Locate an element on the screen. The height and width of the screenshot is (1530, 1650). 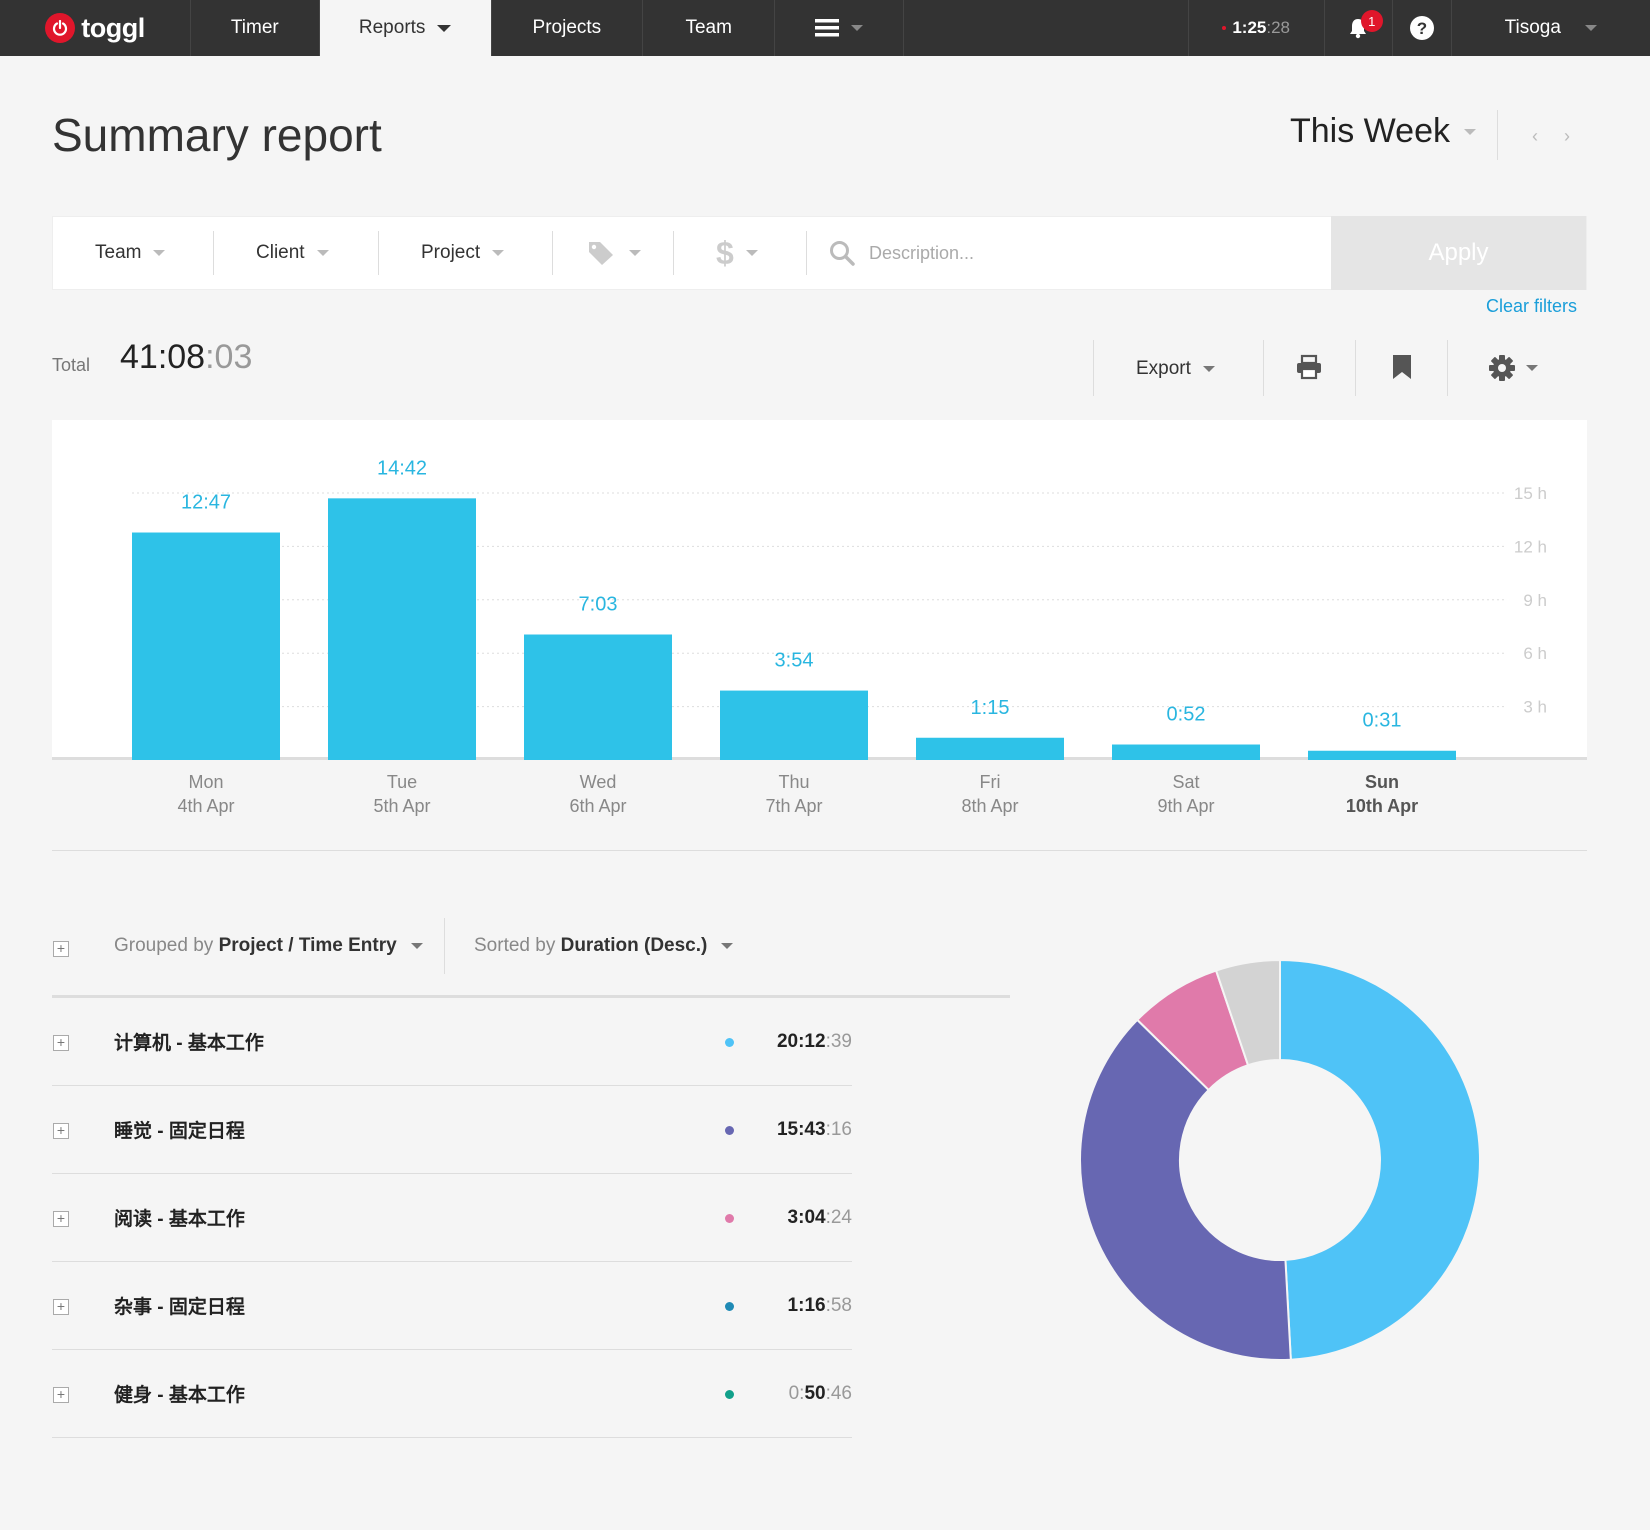
filter-client-label: Client is located at coordinates (280, 252).